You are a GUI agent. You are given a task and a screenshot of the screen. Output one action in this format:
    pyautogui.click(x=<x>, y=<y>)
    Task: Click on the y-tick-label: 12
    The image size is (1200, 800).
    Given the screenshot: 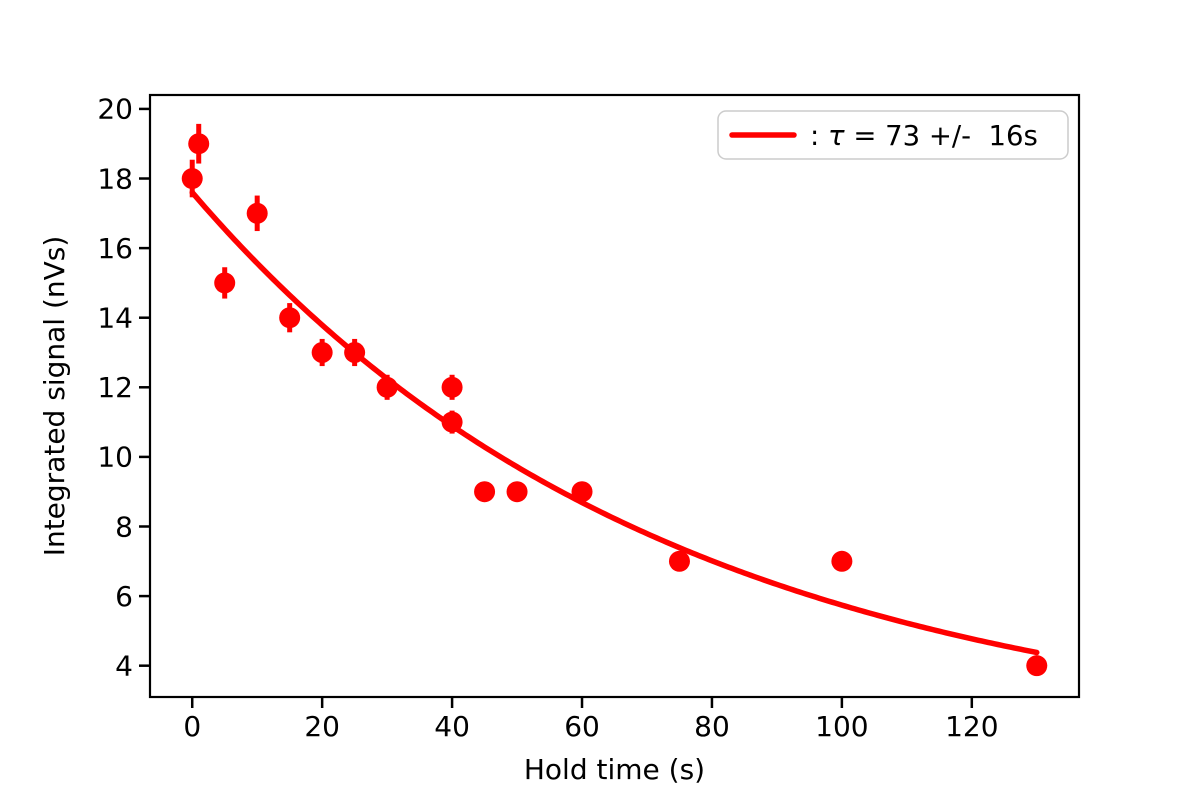 What is the action you would take?
    pyautogui.click(x=115, y=387)
    